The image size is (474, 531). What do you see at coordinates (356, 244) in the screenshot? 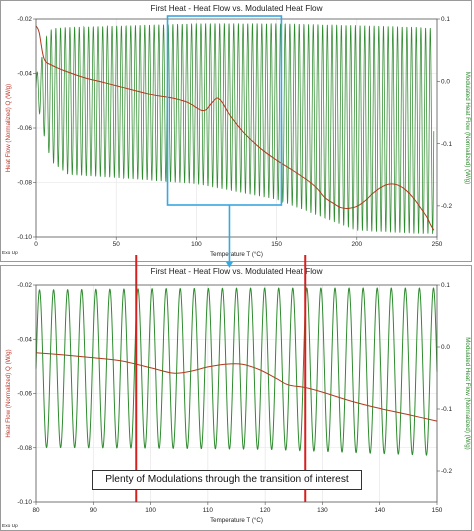
I see `x-tick-label: 200` at bounding box center [356, 244].